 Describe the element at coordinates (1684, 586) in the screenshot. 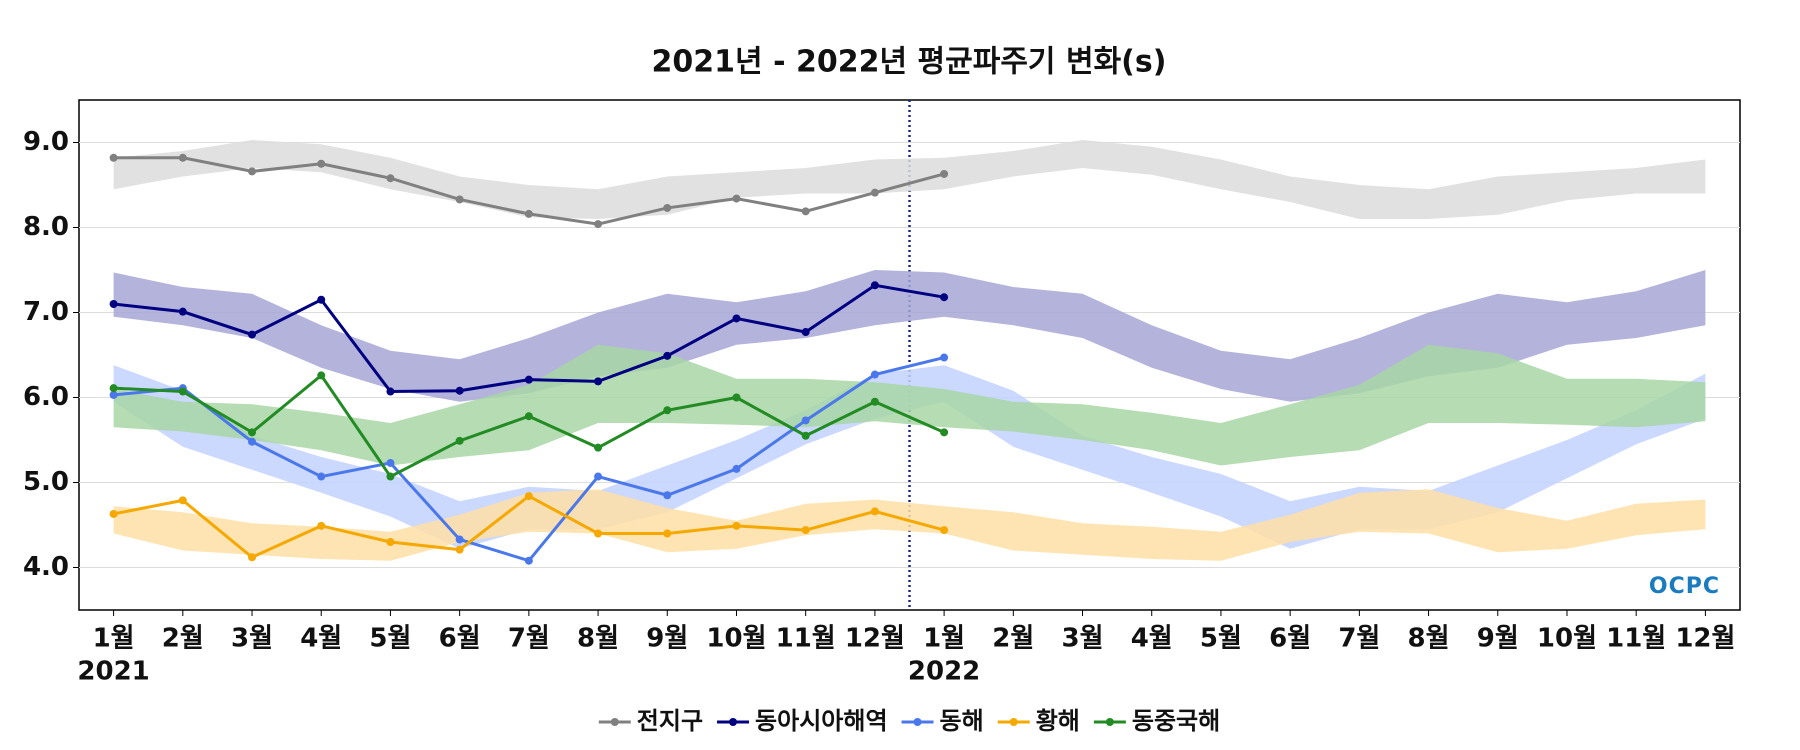

I see `logo: OCPC` at that location.